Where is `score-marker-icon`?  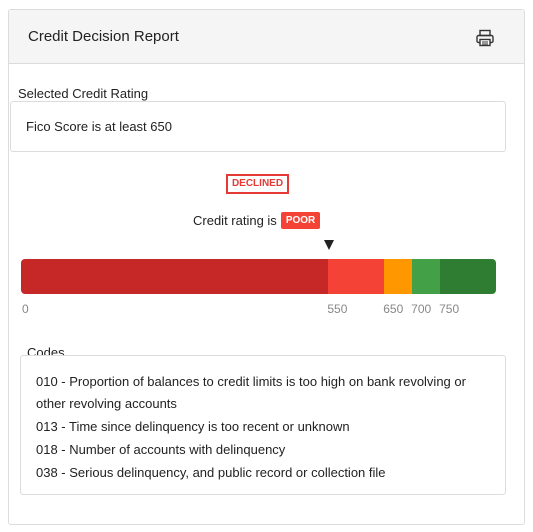
score-marker-icon is located at coordinates (329, 245).